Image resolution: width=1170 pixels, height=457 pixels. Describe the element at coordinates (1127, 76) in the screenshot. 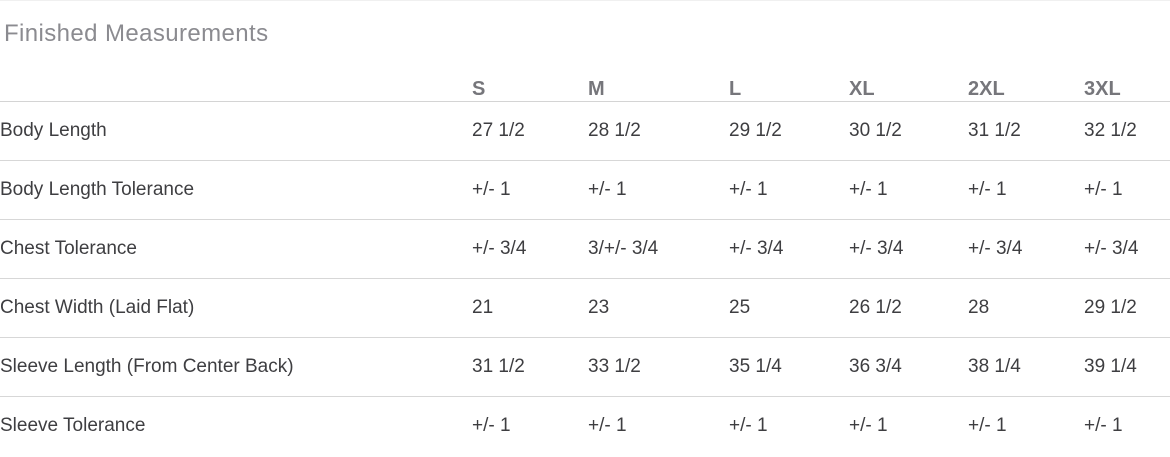

I see `size-column-header-3xl: 3XL` at that location.